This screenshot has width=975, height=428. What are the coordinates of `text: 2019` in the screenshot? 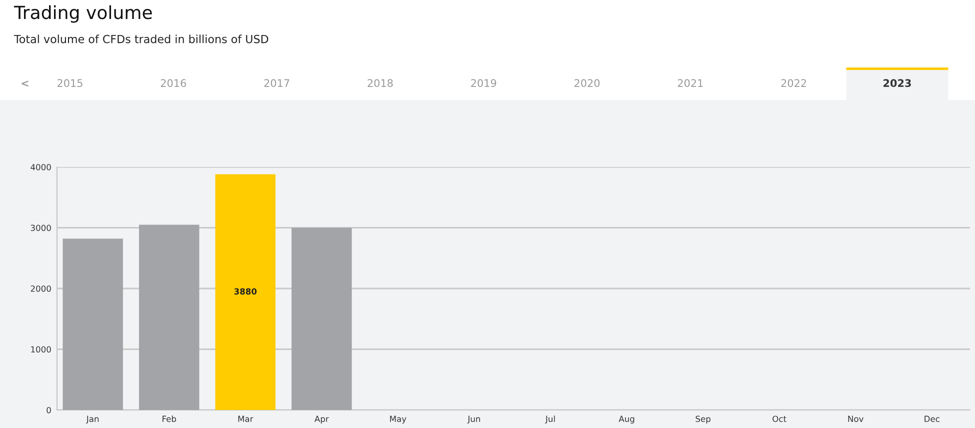 It's located at (483, 83).